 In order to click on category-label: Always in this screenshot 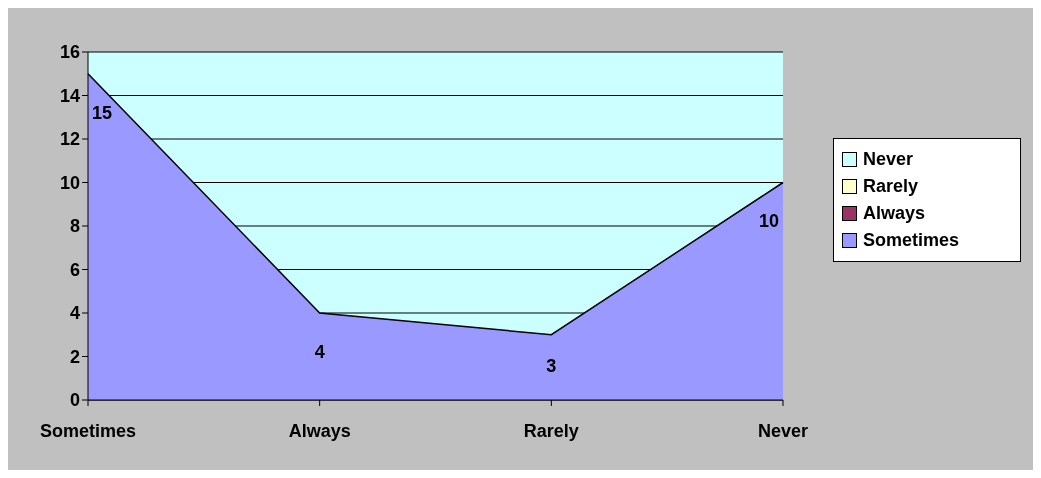, I will do `click(894, 213)`.